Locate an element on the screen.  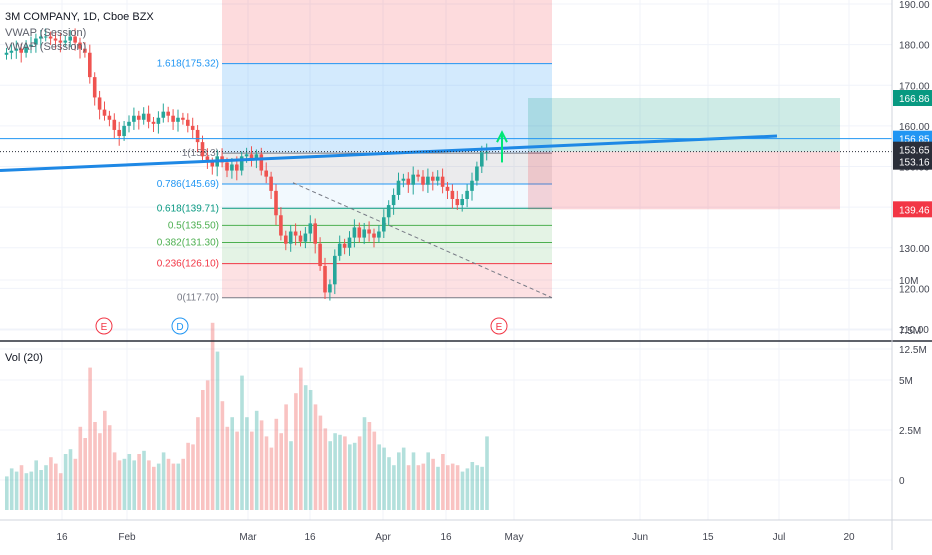
time-tick-label: Feb is located at coordinates (127, 537).